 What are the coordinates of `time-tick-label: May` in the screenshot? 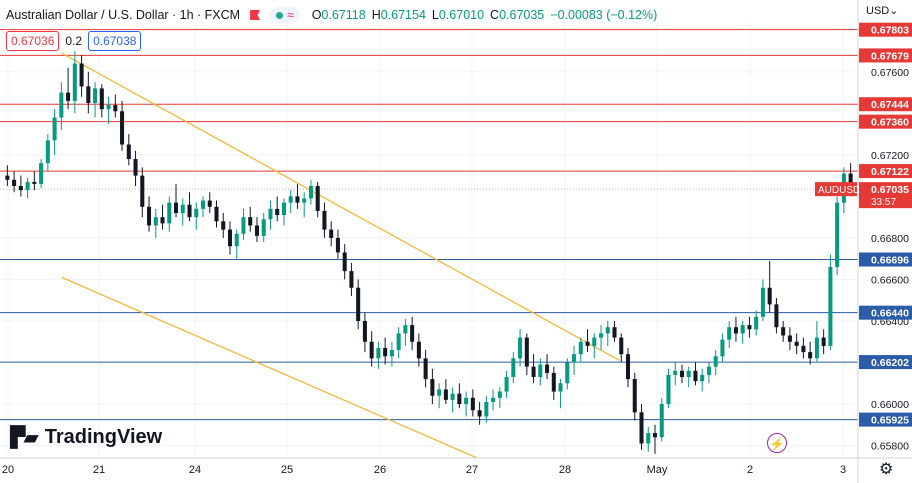 It's located at (657, 470).